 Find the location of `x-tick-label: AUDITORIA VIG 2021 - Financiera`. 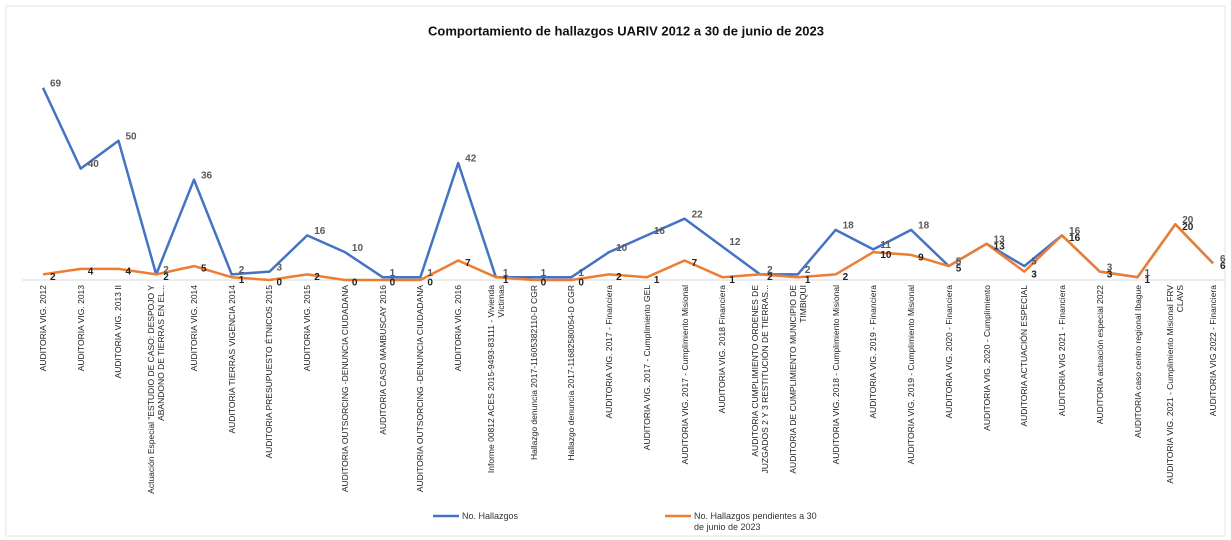

x-tick-label: AUDITORIA VIG 2021 - Financiera is located at coordinates (1062, 351).